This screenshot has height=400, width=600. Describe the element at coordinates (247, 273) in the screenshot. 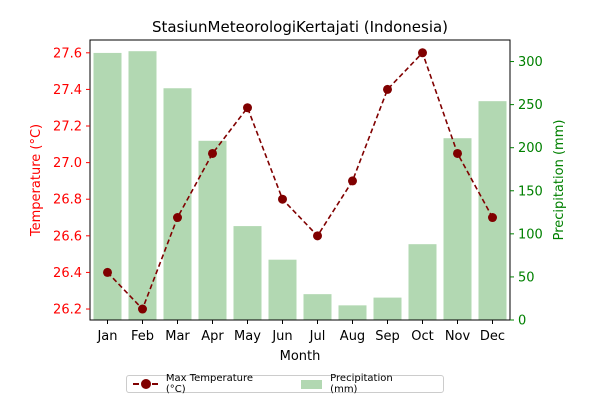

I see `precipitation-bar-may` at that location.